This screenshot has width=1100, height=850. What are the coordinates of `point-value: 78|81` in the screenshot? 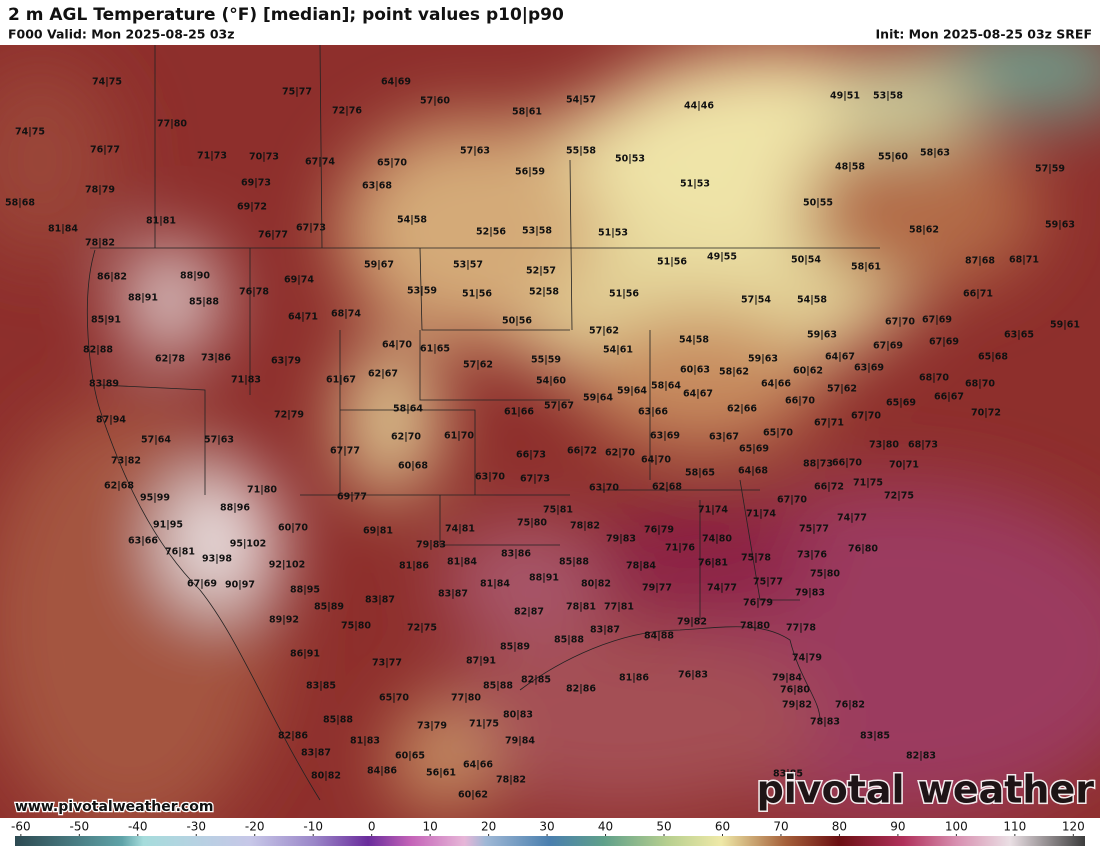 It's located at (581, 607).